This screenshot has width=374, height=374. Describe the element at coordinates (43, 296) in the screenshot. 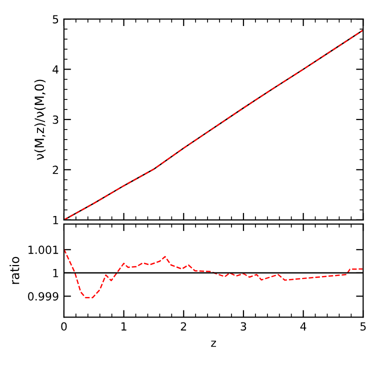

I see `y-tick-label: 0.999` at that location.